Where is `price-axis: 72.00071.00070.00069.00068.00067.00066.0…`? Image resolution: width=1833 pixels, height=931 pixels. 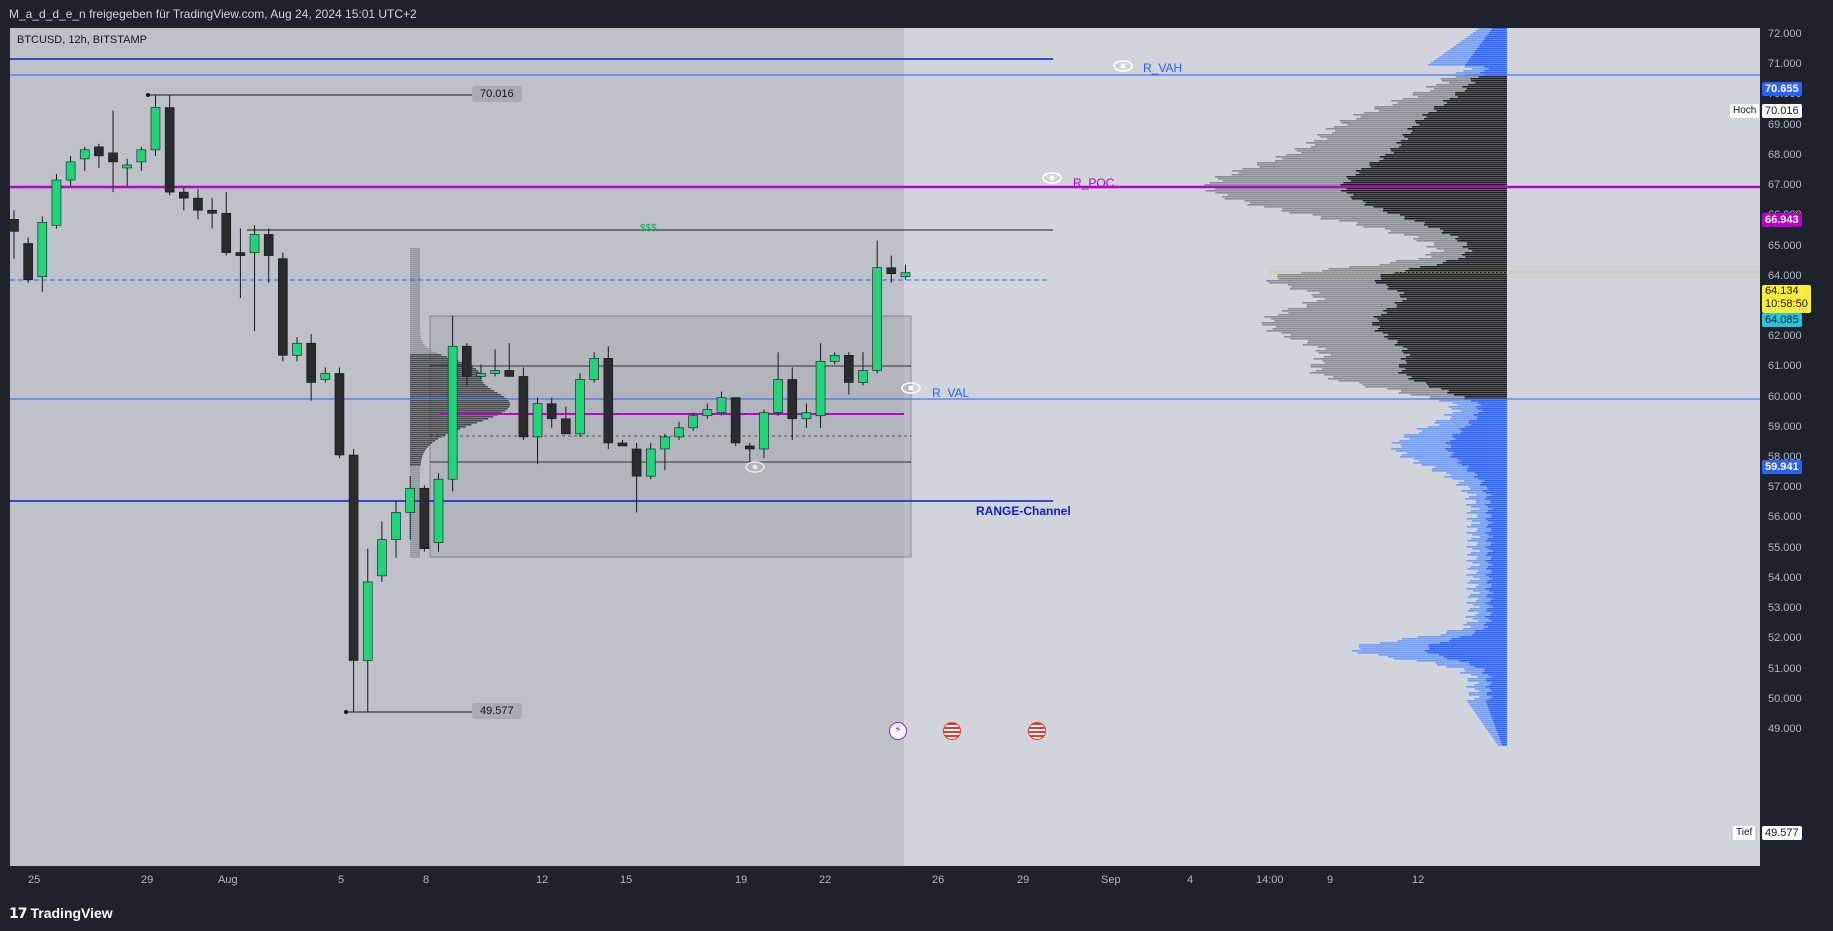
price-axis: 72.00071.00070.00069.00068.00067.00066.0… is located at coordinates (1796, 447).